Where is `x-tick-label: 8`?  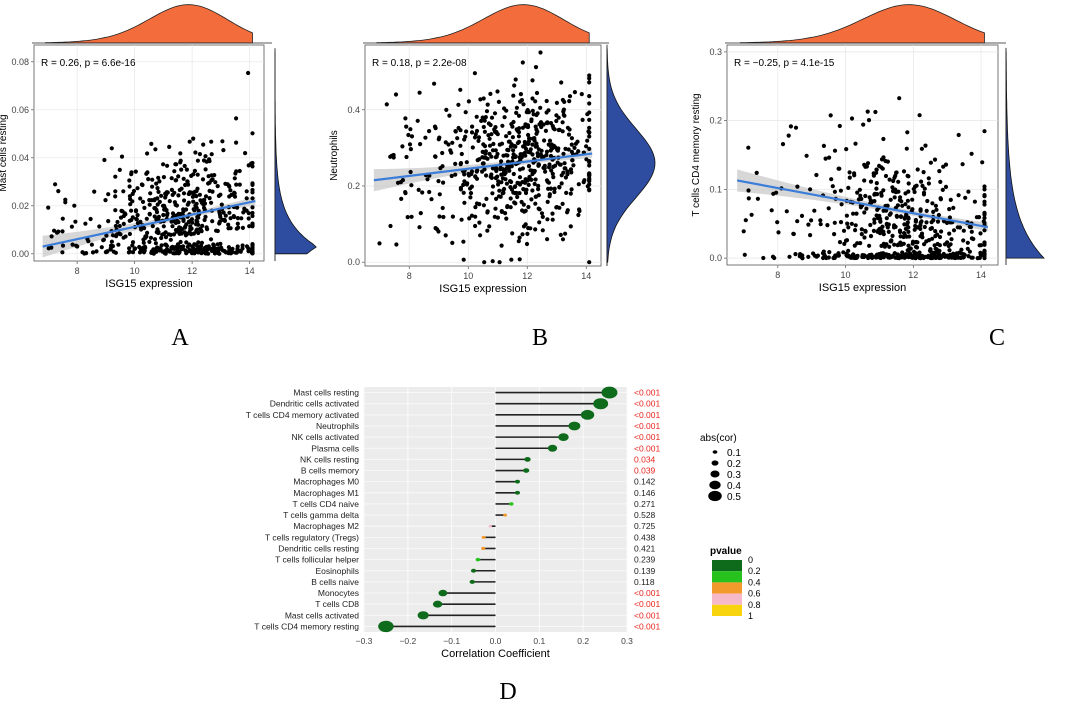
x-tick-label: 8 is located at coordinates (777, 275).